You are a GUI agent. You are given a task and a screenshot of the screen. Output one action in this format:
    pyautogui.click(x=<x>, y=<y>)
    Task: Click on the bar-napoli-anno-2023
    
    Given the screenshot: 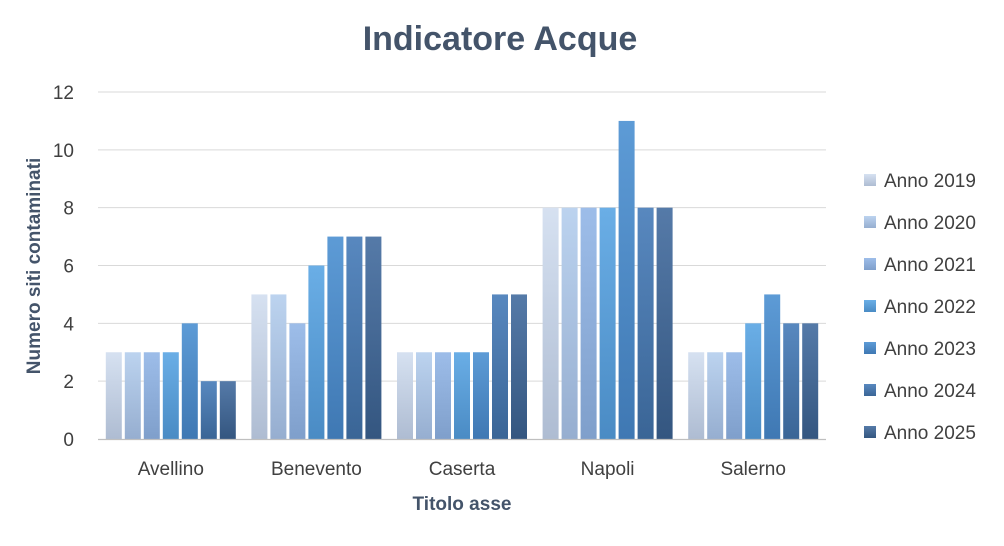 What is the action you would take?
    pyautogui.click(x=626, y=280)
    